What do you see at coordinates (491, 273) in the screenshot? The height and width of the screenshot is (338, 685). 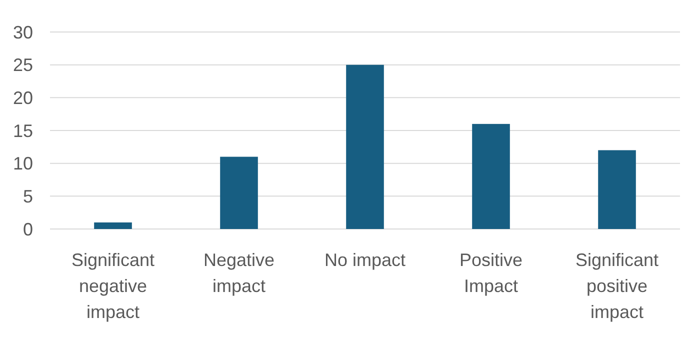 I see `x-tick-label: Positive Impact` at bounding box center [491, 273].